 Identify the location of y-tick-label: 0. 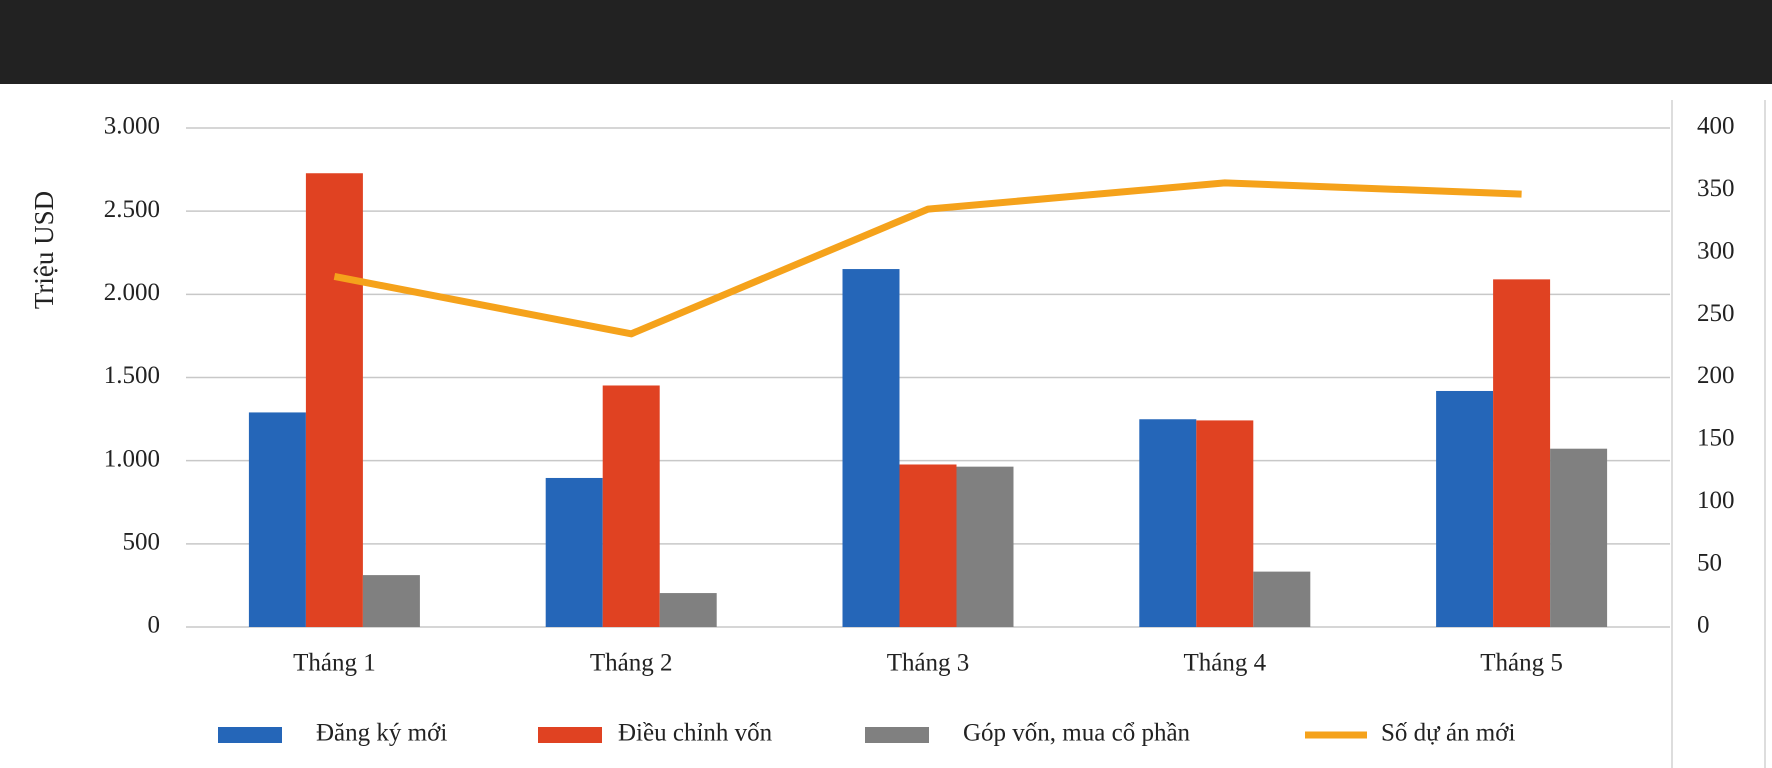
(154, 625).